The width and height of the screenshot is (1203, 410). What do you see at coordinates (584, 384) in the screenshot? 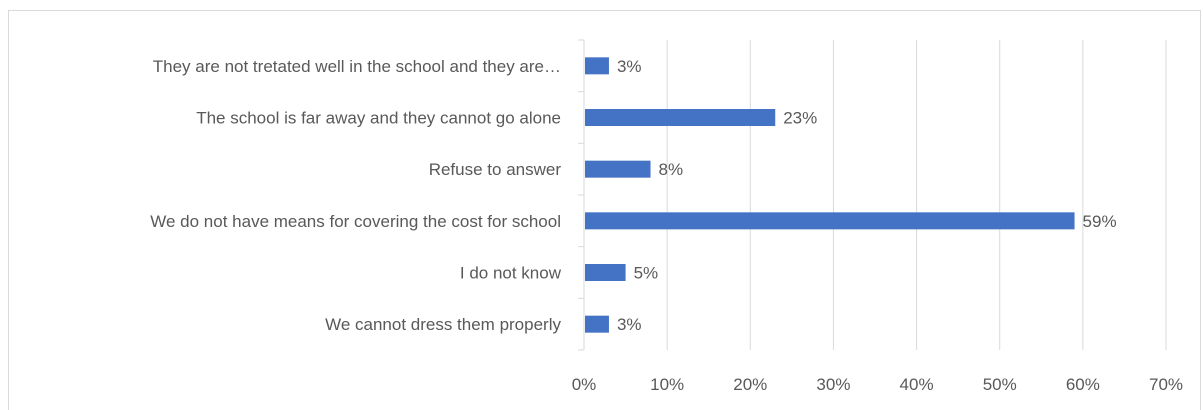
I see `x-tick-label: 0%` at bounding box center [584, 384].